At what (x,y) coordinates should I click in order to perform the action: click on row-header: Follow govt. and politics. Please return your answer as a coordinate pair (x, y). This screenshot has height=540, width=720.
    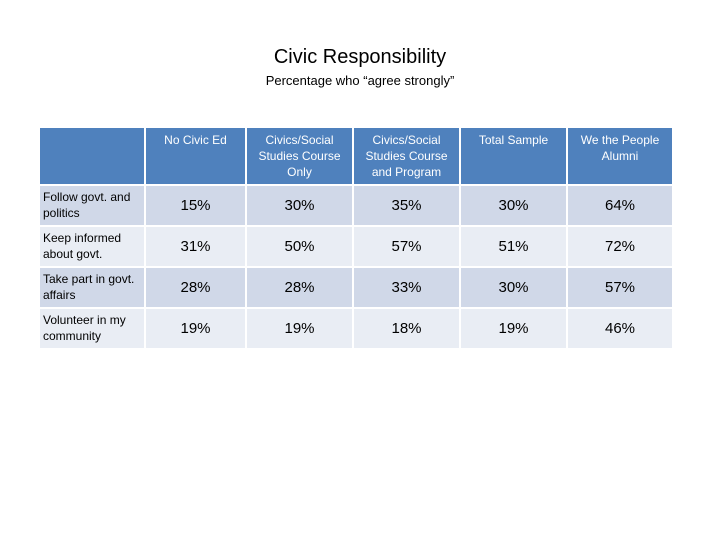
    Looking at the image, I should click on (92, 205).